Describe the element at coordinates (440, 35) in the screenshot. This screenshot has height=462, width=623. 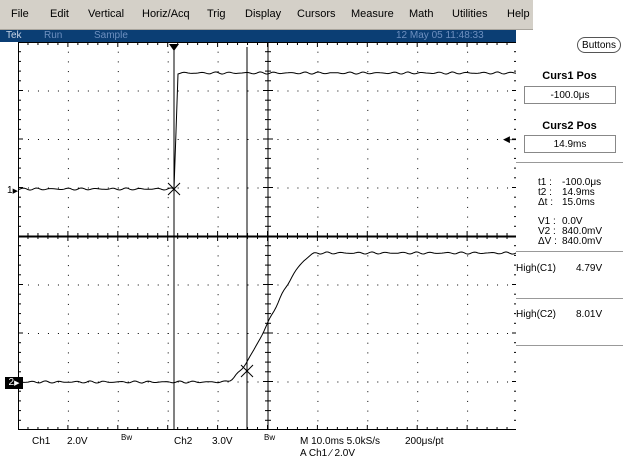
I see `date-time: 12 May 05 11:48:33` at that location.